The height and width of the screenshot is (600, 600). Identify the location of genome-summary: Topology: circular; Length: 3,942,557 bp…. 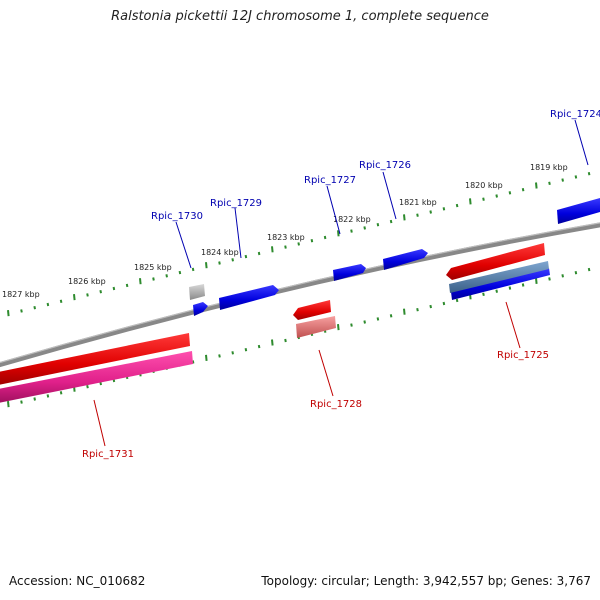
(426, 581).